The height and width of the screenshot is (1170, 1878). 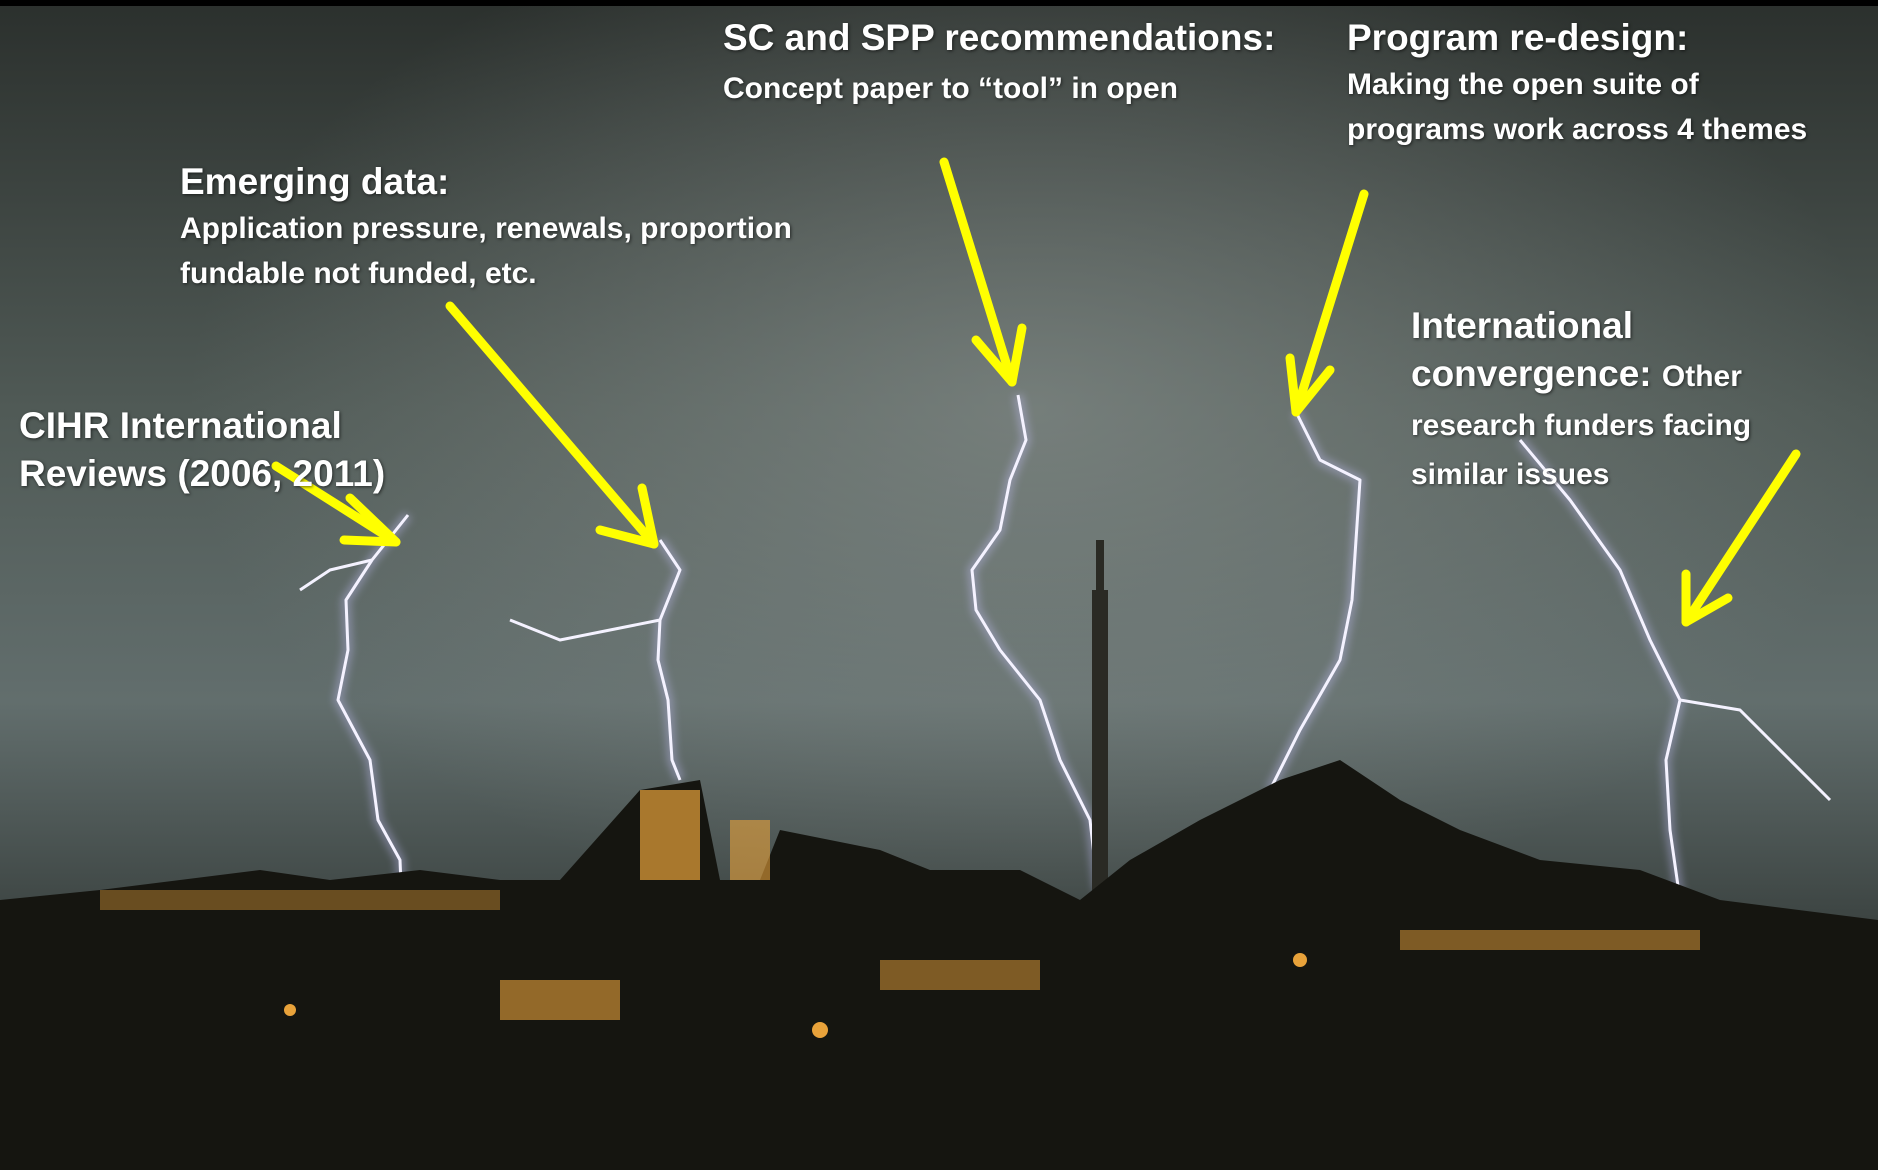 I want to click on annotation-heading: Program re-design:, so click(x=1518, y=37).